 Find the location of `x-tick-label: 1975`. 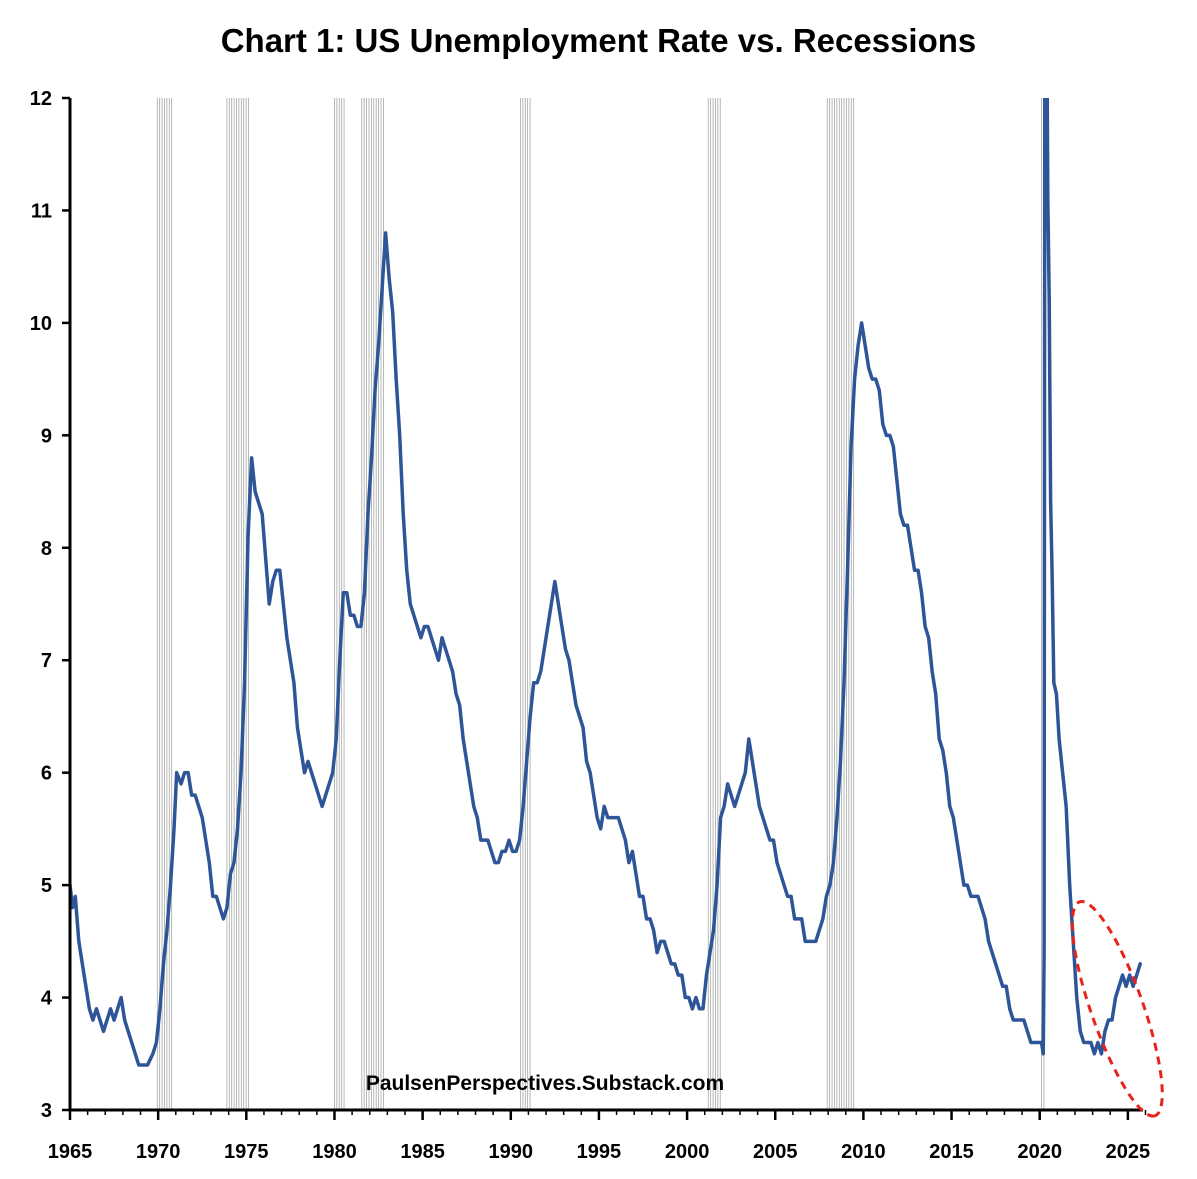

x-tick-label: 1975 is located at coordinates (246, 1152).